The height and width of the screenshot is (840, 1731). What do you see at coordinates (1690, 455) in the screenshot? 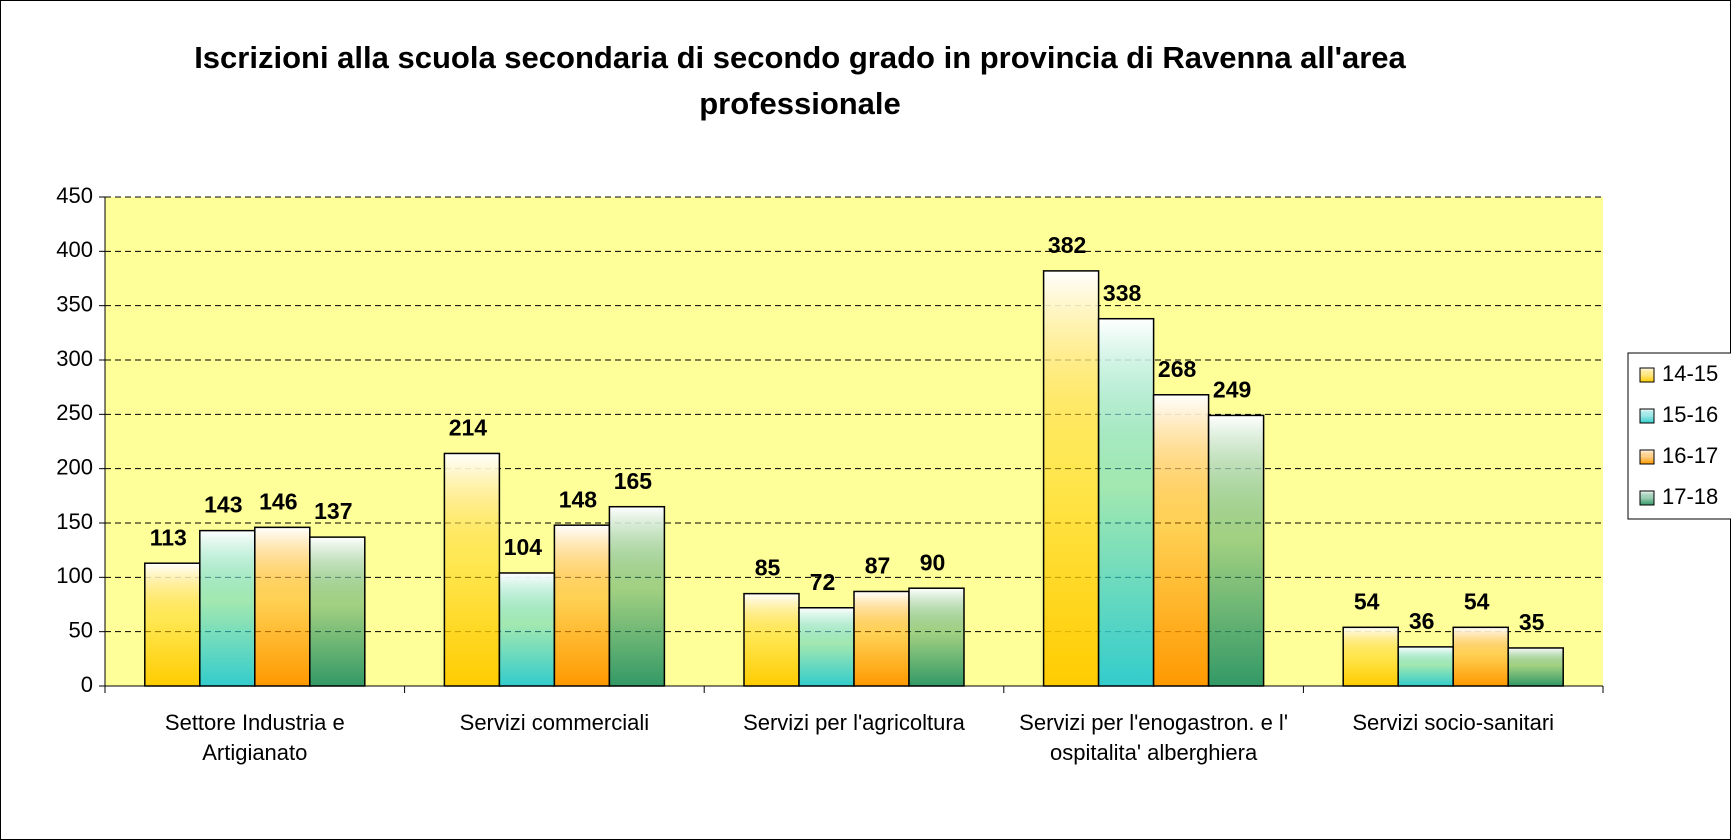
I see `legend-label: 16-17` at bounding box center [1690, 455].